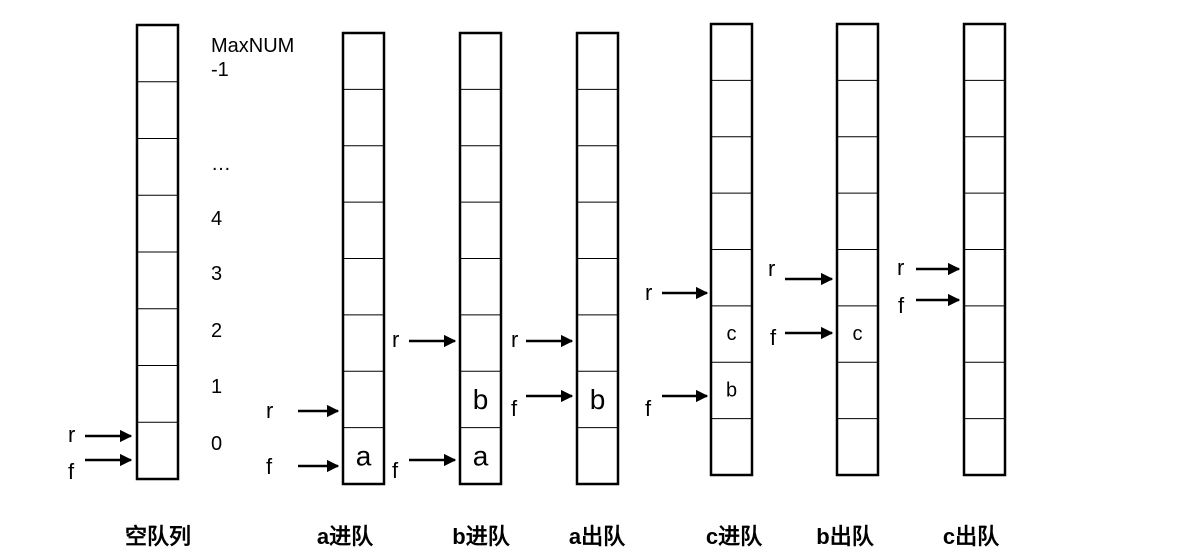 Image resolution: width=1182 pixels, height=557 pixels. I want to click on queue-7: rf c出队, so click(952, 285).